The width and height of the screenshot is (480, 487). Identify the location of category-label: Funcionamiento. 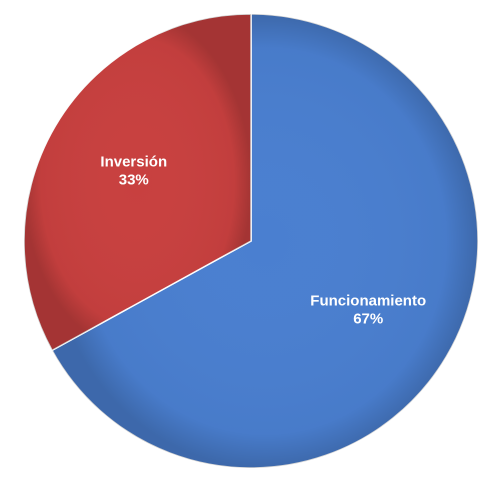
(368, 300).